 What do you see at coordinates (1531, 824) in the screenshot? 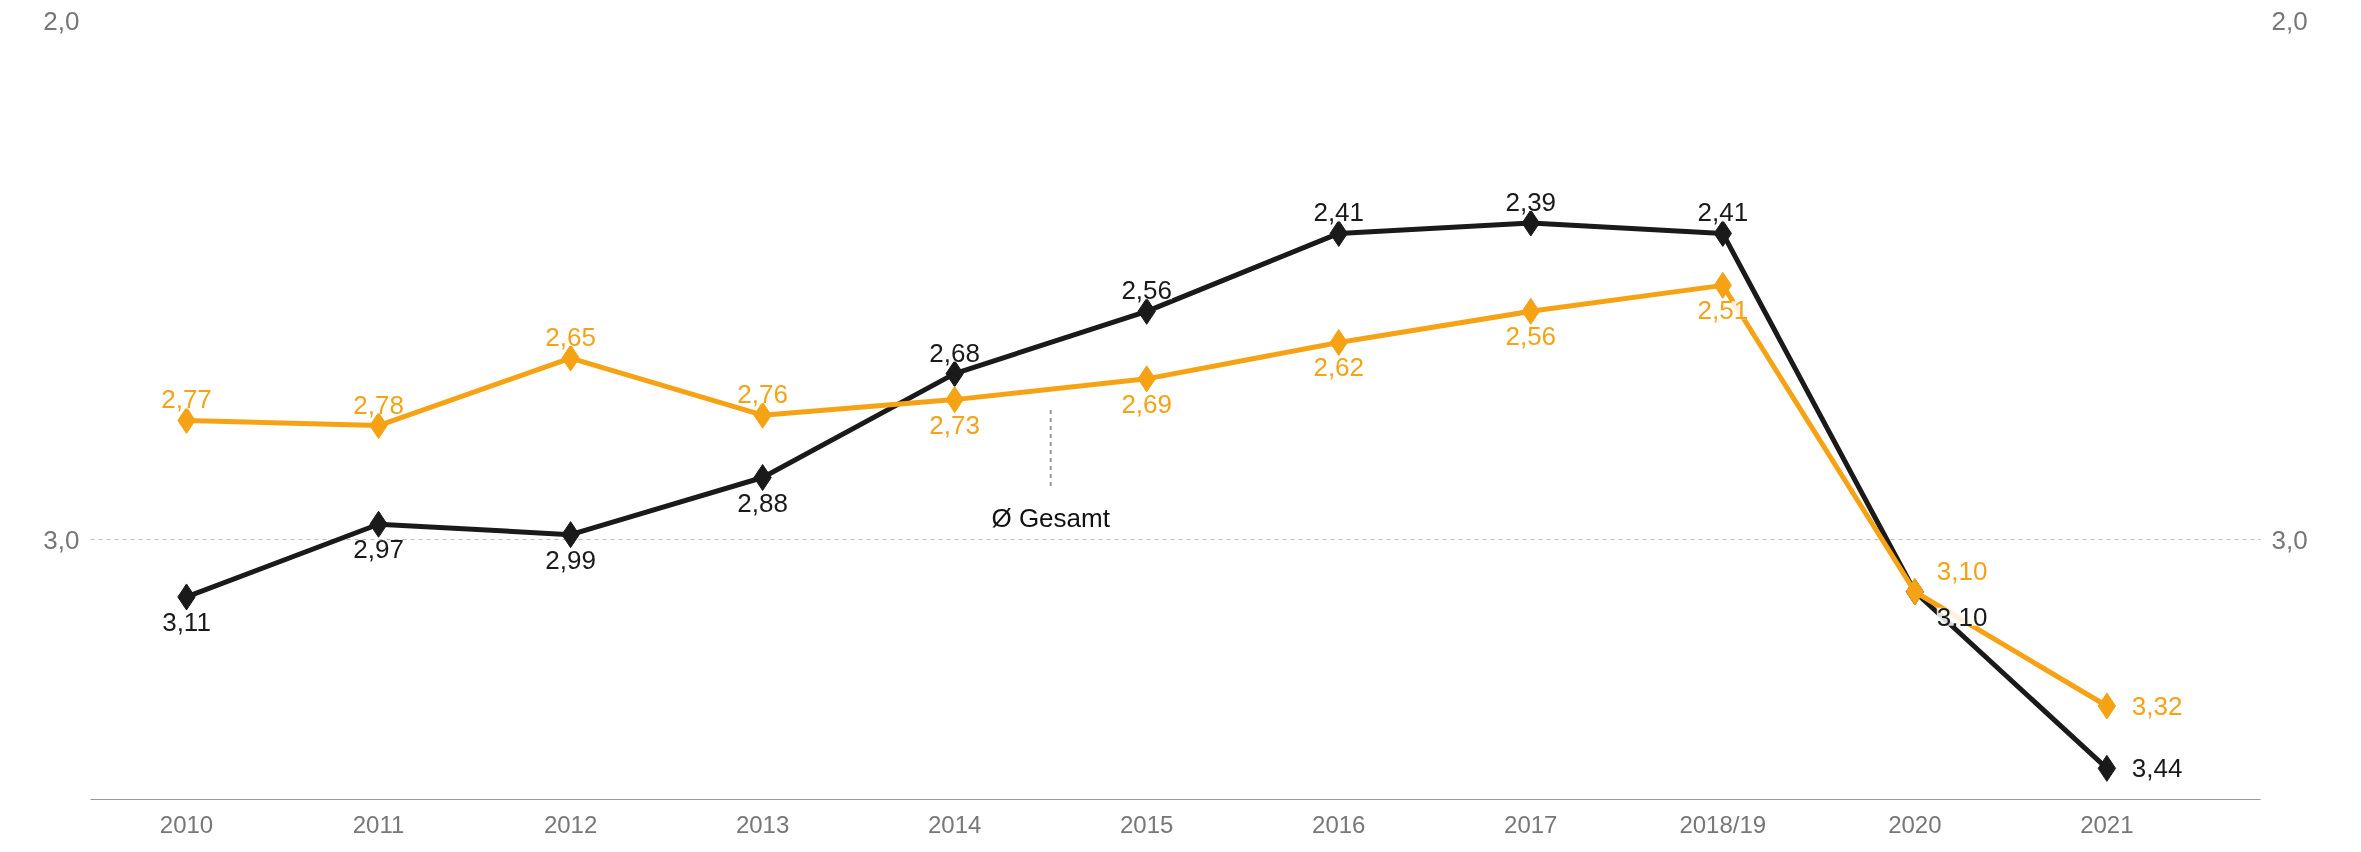
I see `x-tick-label: 2017` at bounding box center [1531, 824].